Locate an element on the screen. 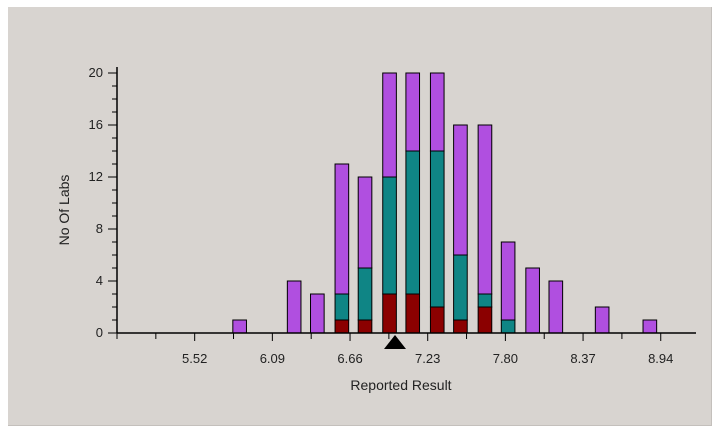 The image size is (720, 431). y-tick-label: 12 is located at coordinates (96, 176).